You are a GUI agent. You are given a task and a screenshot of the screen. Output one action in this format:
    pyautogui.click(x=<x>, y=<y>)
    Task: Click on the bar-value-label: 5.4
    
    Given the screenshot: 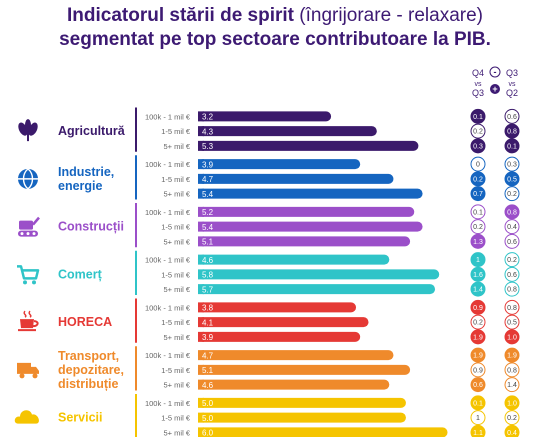 What is the action you would take?
    pyautogui.click(x=208, y=194)
    